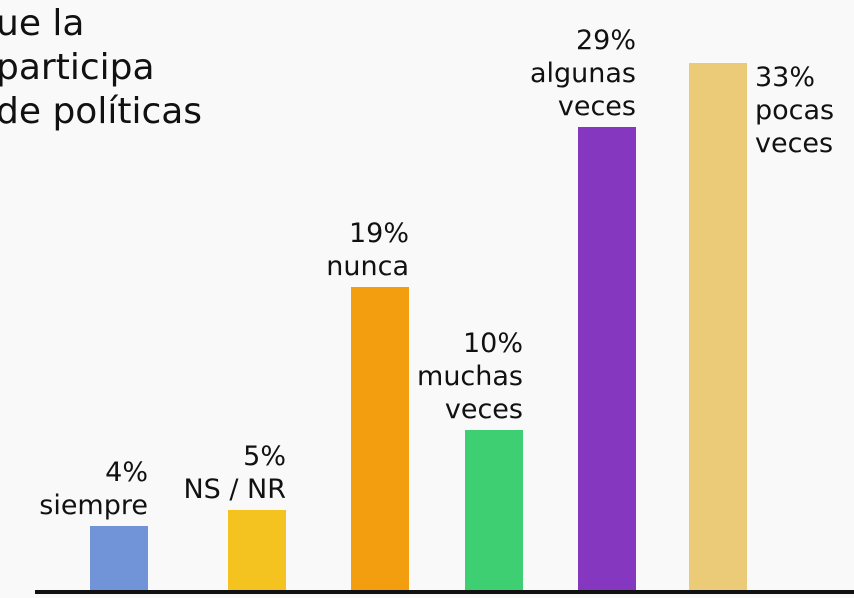 Image resolution: width=854 pixels, height=598 pixels. What do you see at coordinates (470, 393) in the screenshot?
I see `category-label: muchas veces` at bounding box center [470, 393].